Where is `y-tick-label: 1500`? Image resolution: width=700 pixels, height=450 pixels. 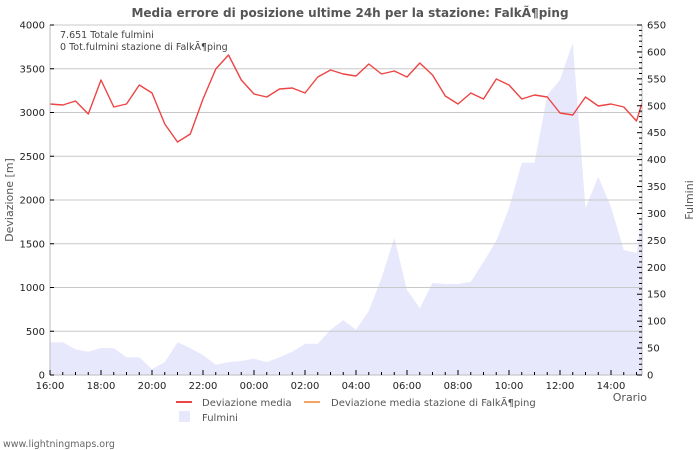 y-tick-label: 1500 is located at coordinates (32, 244).